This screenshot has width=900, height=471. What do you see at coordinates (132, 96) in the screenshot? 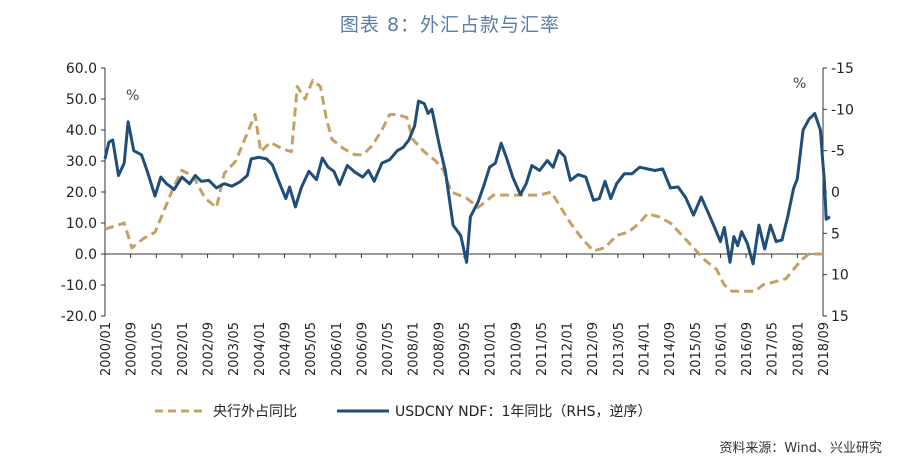
I see `left-axis-unit: %` at bounding box center [132, 96].